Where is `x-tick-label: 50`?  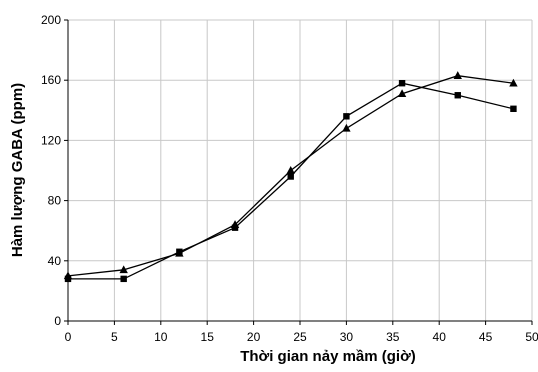
x-tick-label: 50 is located at coordinates (531, 337).